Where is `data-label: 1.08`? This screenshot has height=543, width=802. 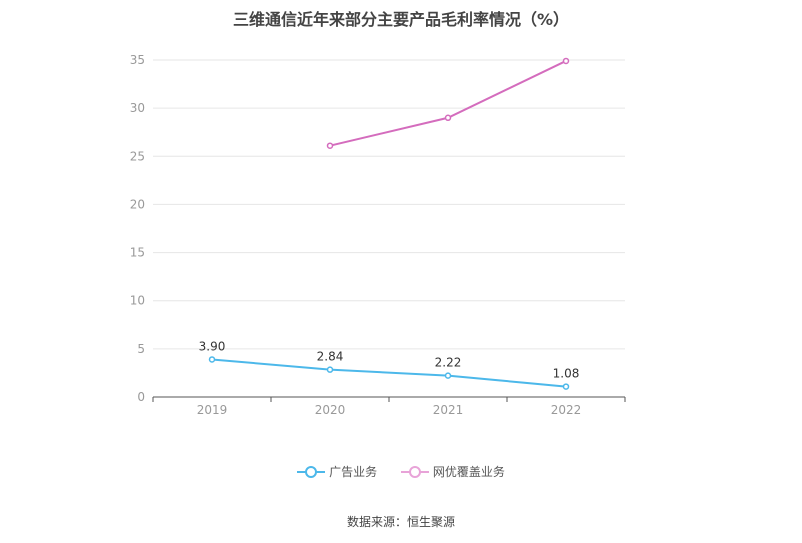
data-label: 1.08 is located at coordinates (566, 374).